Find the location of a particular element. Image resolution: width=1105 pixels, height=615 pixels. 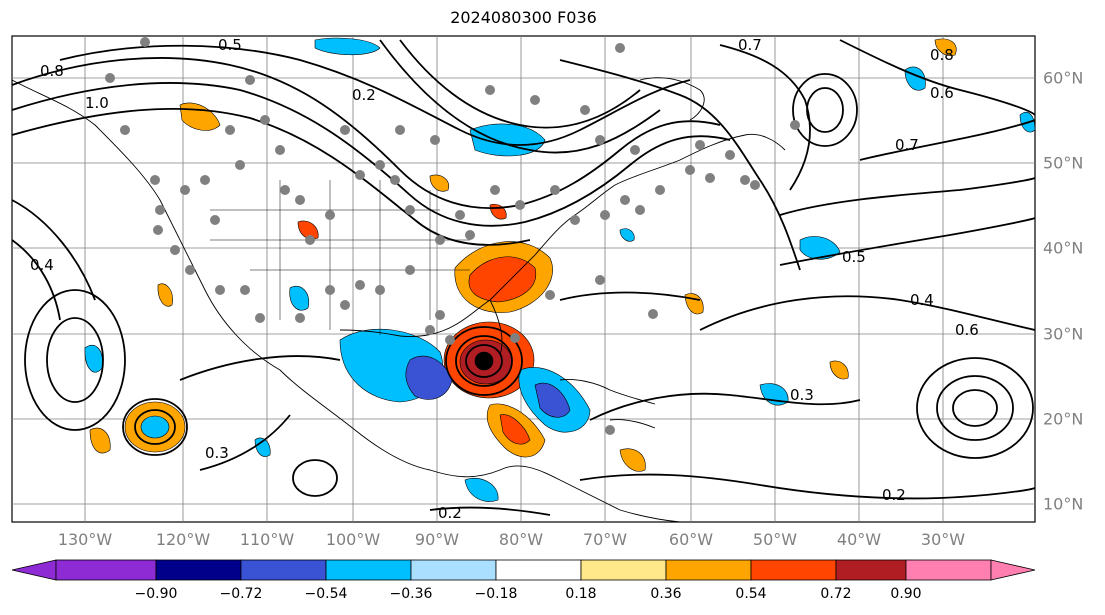

colorbar-tick: 0.36 is located at coordinates (666, 594).